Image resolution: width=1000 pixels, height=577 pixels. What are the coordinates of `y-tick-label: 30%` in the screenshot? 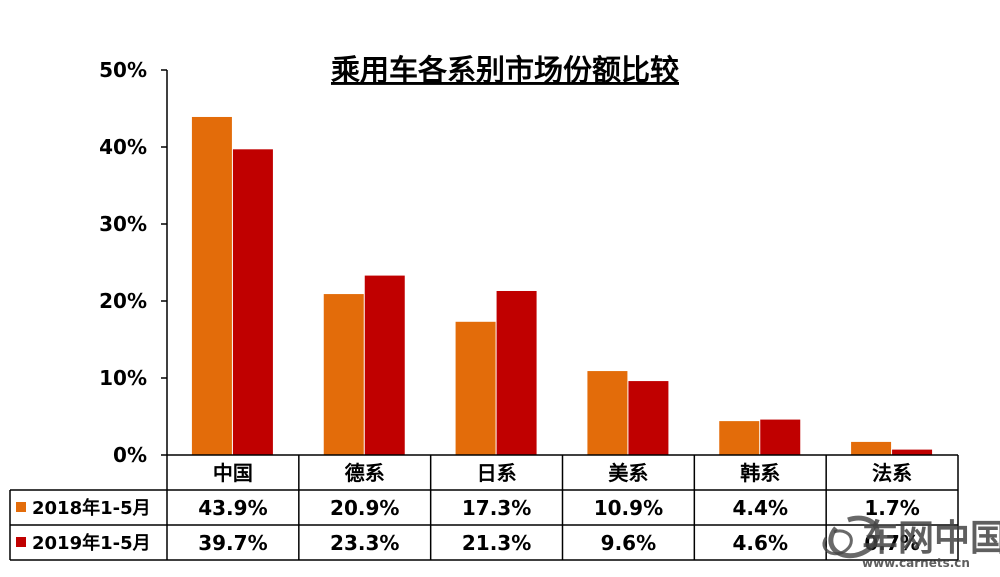 It's located at (123, 224).